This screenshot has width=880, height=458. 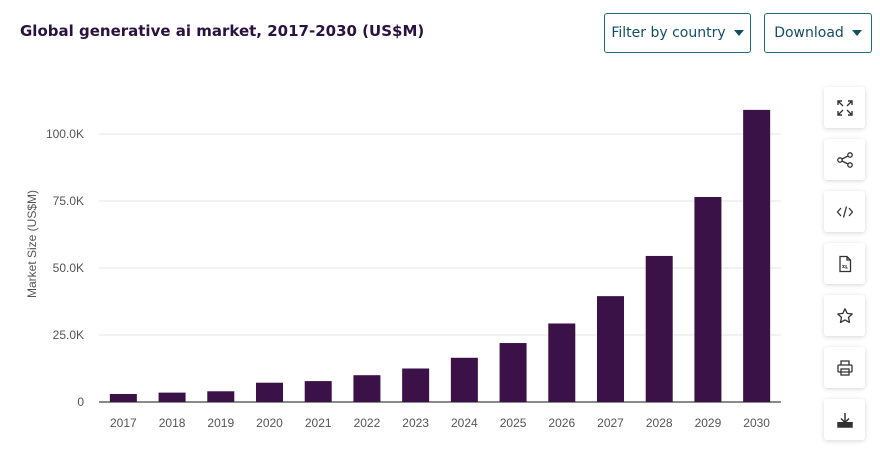 I want to click on xls-file-icon, so click(x=844, y=263).